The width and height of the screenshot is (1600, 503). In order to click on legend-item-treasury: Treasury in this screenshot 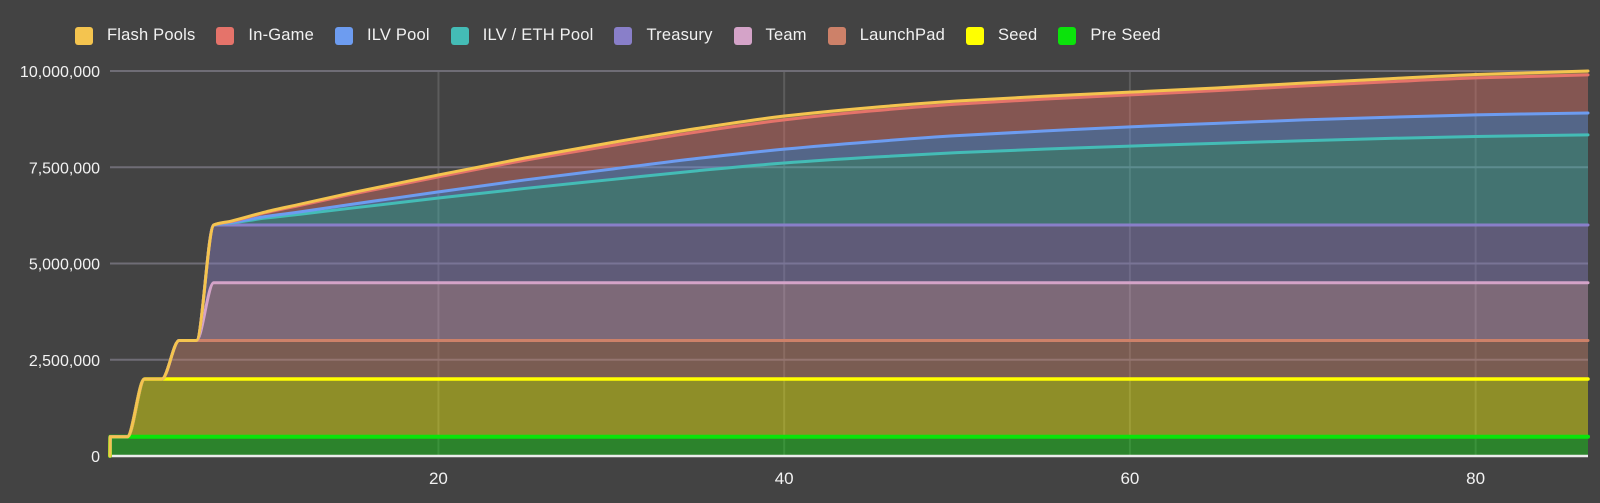, I will do `click(663, 35)`.